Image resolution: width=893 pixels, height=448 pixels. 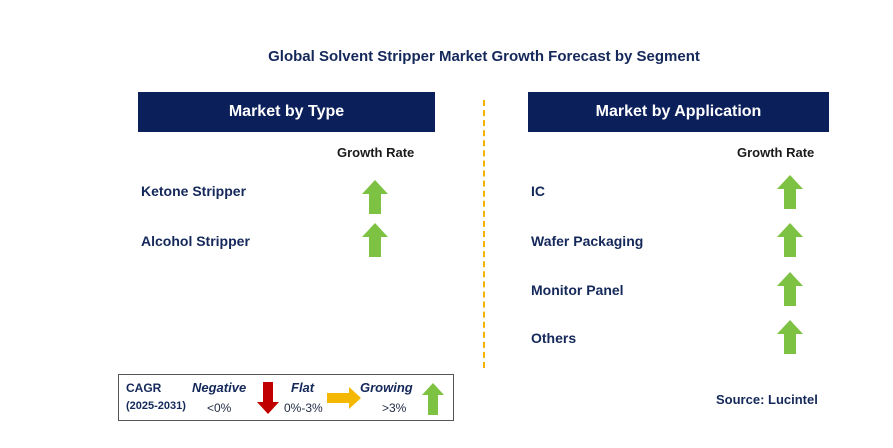 What do you see at coordinates (219, 387) in the screenshot?
I see `legend-negative-label: Negative` at bounding box center [219, 387].